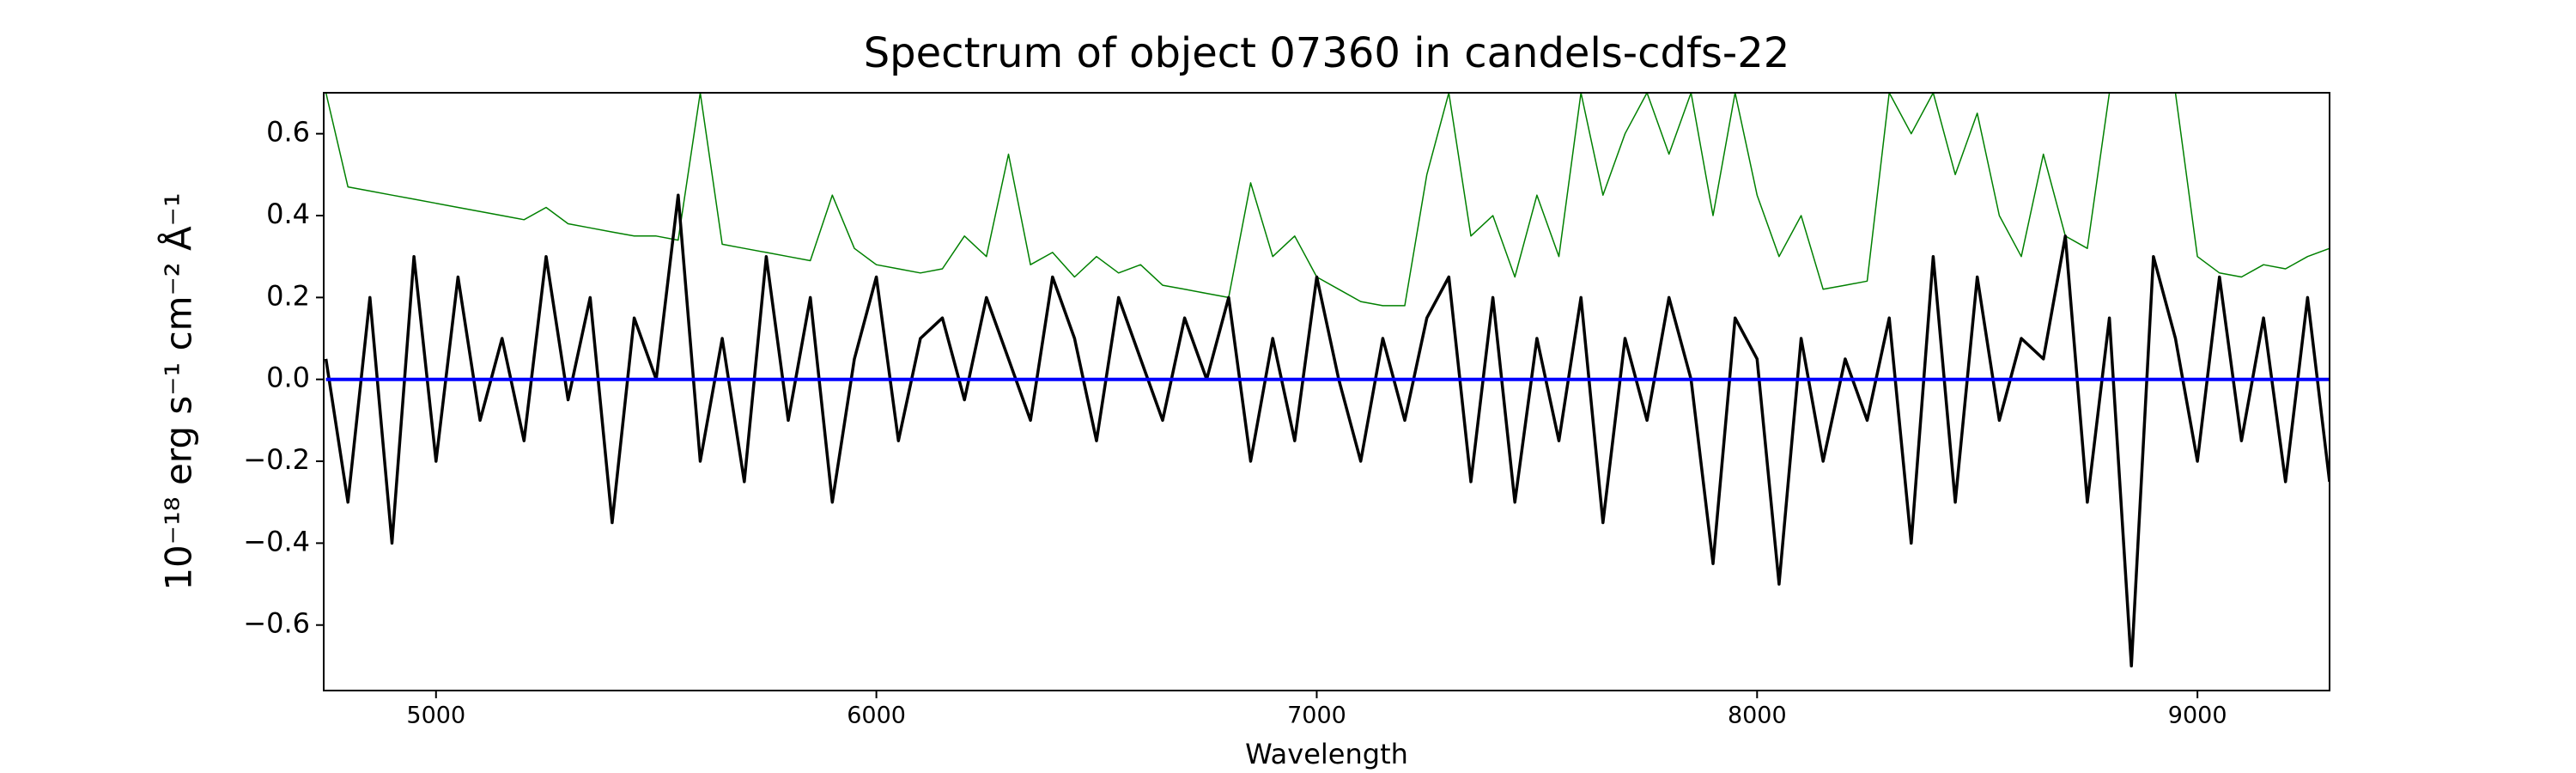 This screenshot has width=2576, height=773. I want to click on x-tick-label: 5000, so click(435, 716).